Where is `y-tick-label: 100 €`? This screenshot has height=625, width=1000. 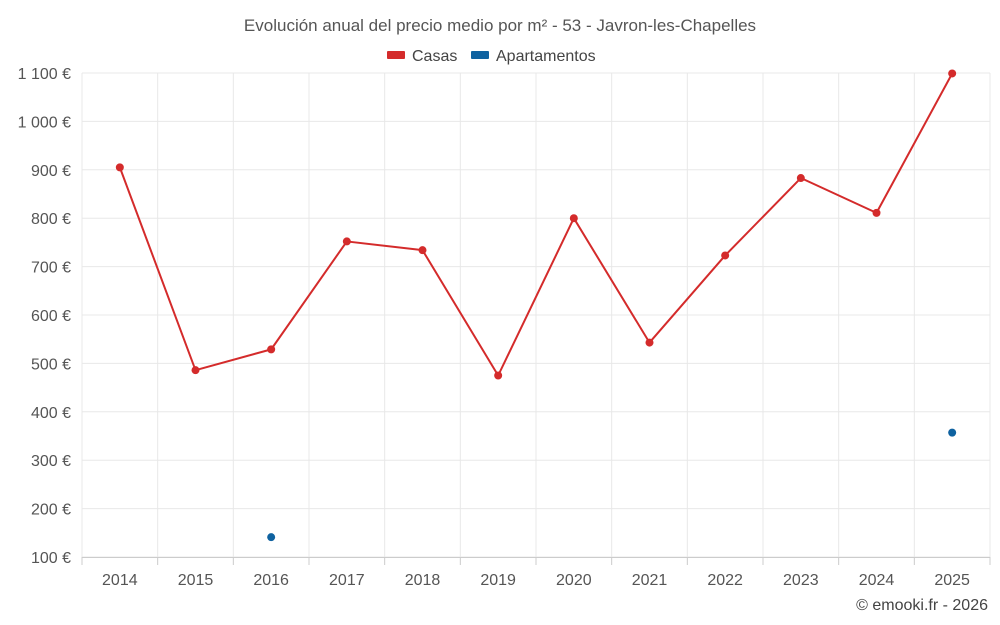 y-tick-label: 100 € is located at coordinates (51, 558).